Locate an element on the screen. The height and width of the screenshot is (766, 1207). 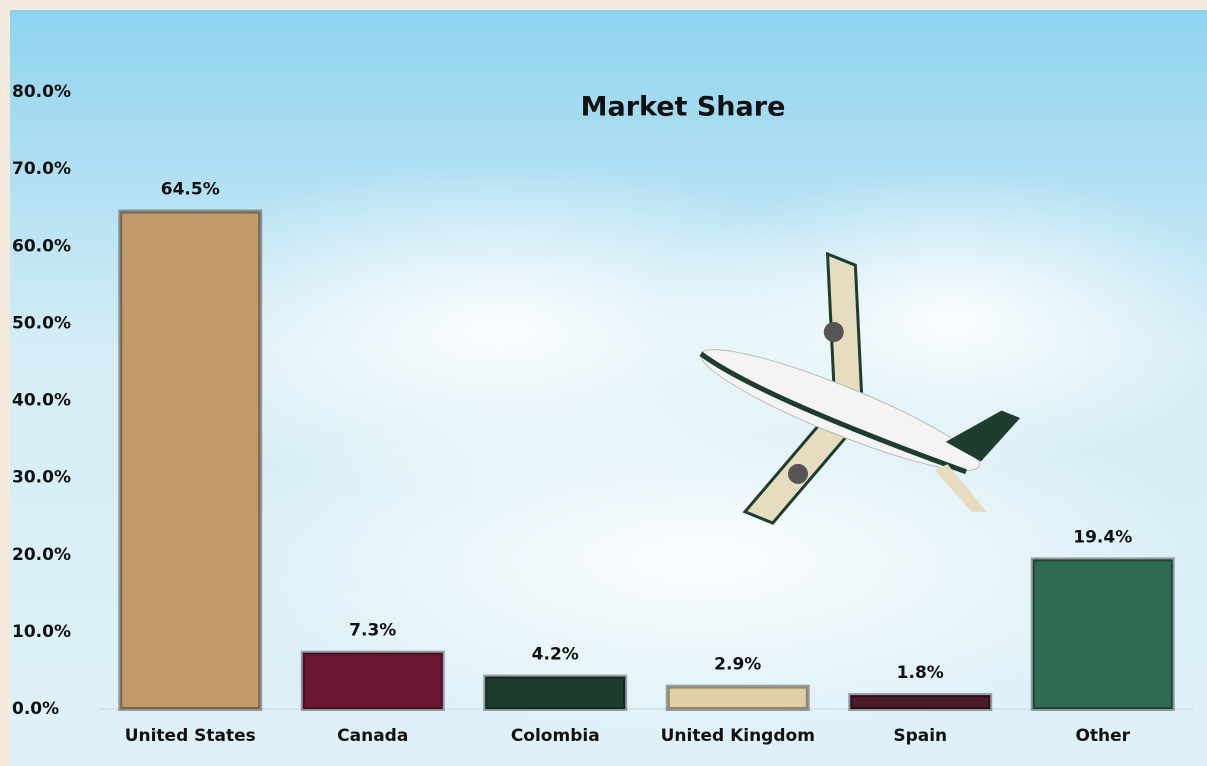
y-tick-label: 30.0% is located at coordinates (41, 478).